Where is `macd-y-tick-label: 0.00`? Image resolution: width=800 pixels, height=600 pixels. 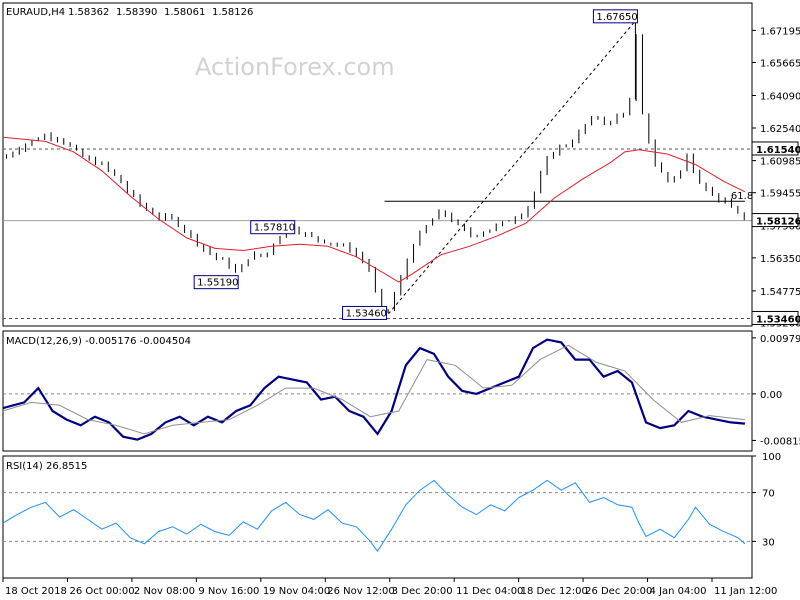
macd-y-tick-label: 0.00 is located at coordinates (771, 395).